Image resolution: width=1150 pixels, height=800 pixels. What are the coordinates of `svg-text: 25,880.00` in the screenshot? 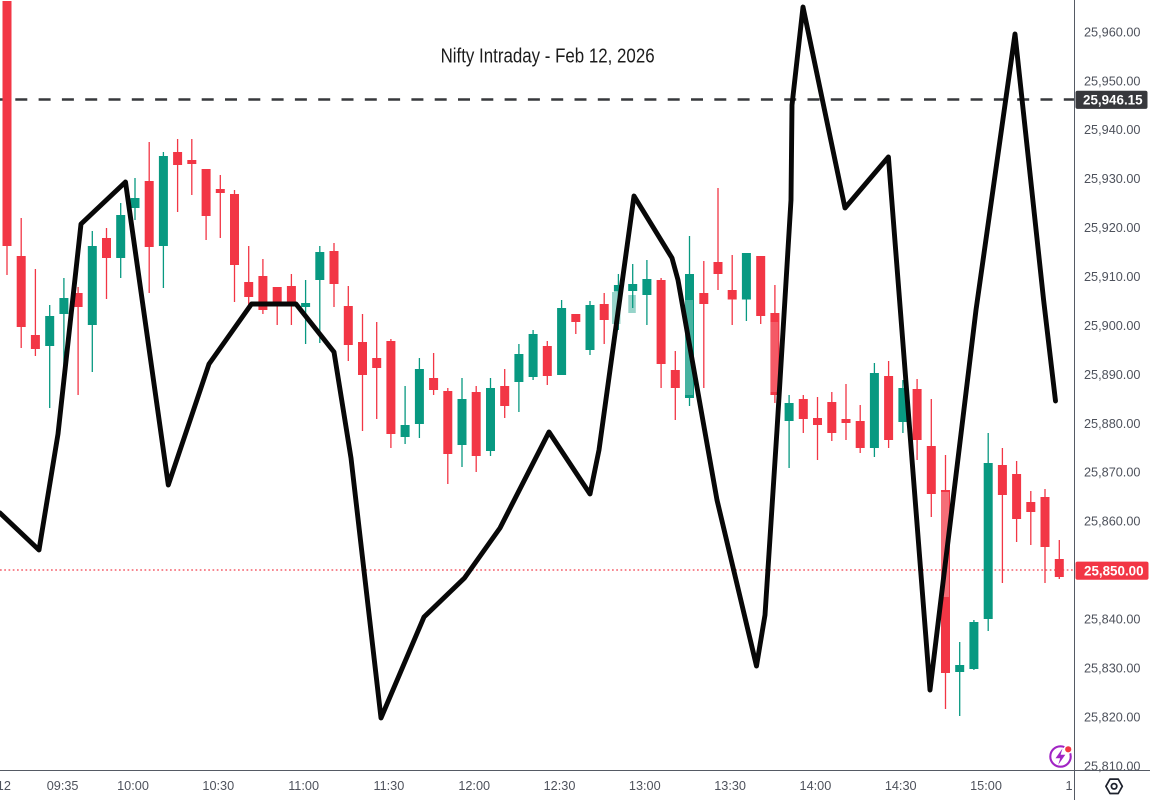 It's located at (1112, 424).